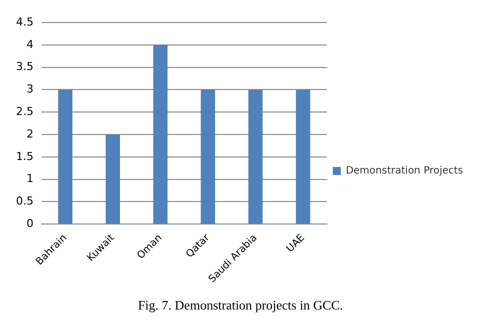 This screenshot has height=332, width=485. I want to click on text: Fig. 7. Demonstration projects in GCC., so click(241, 305).